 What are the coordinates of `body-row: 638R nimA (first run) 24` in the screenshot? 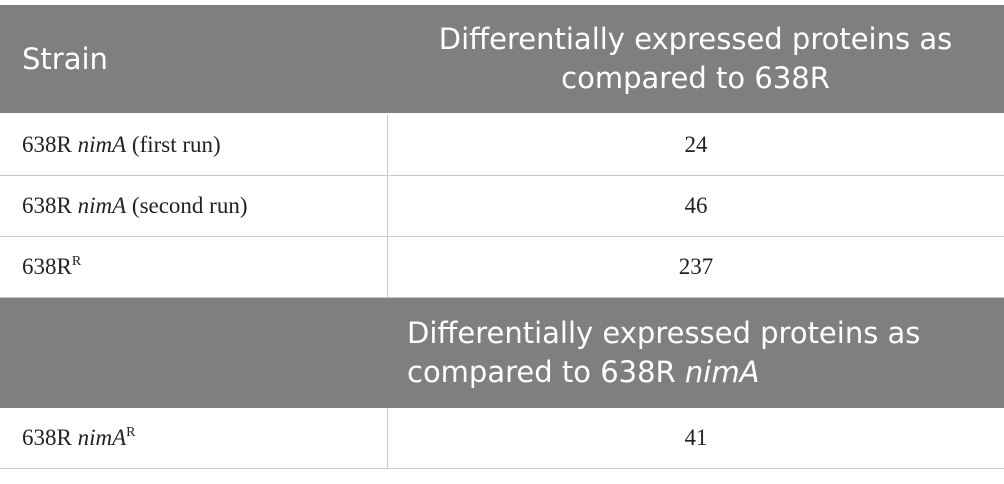 It's located at (502, 145).